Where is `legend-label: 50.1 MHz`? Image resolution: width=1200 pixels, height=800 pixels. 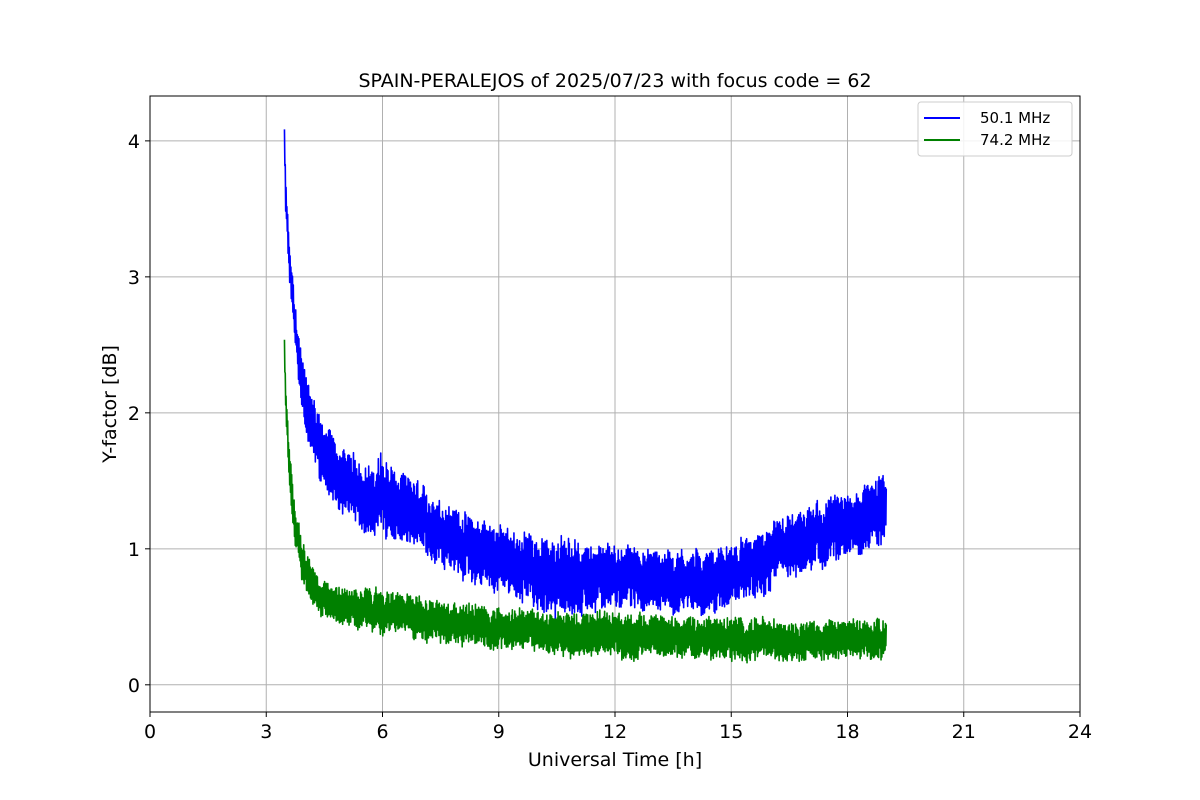 legend-label: 50.1 MHz is located at coordinates (1015, 118).